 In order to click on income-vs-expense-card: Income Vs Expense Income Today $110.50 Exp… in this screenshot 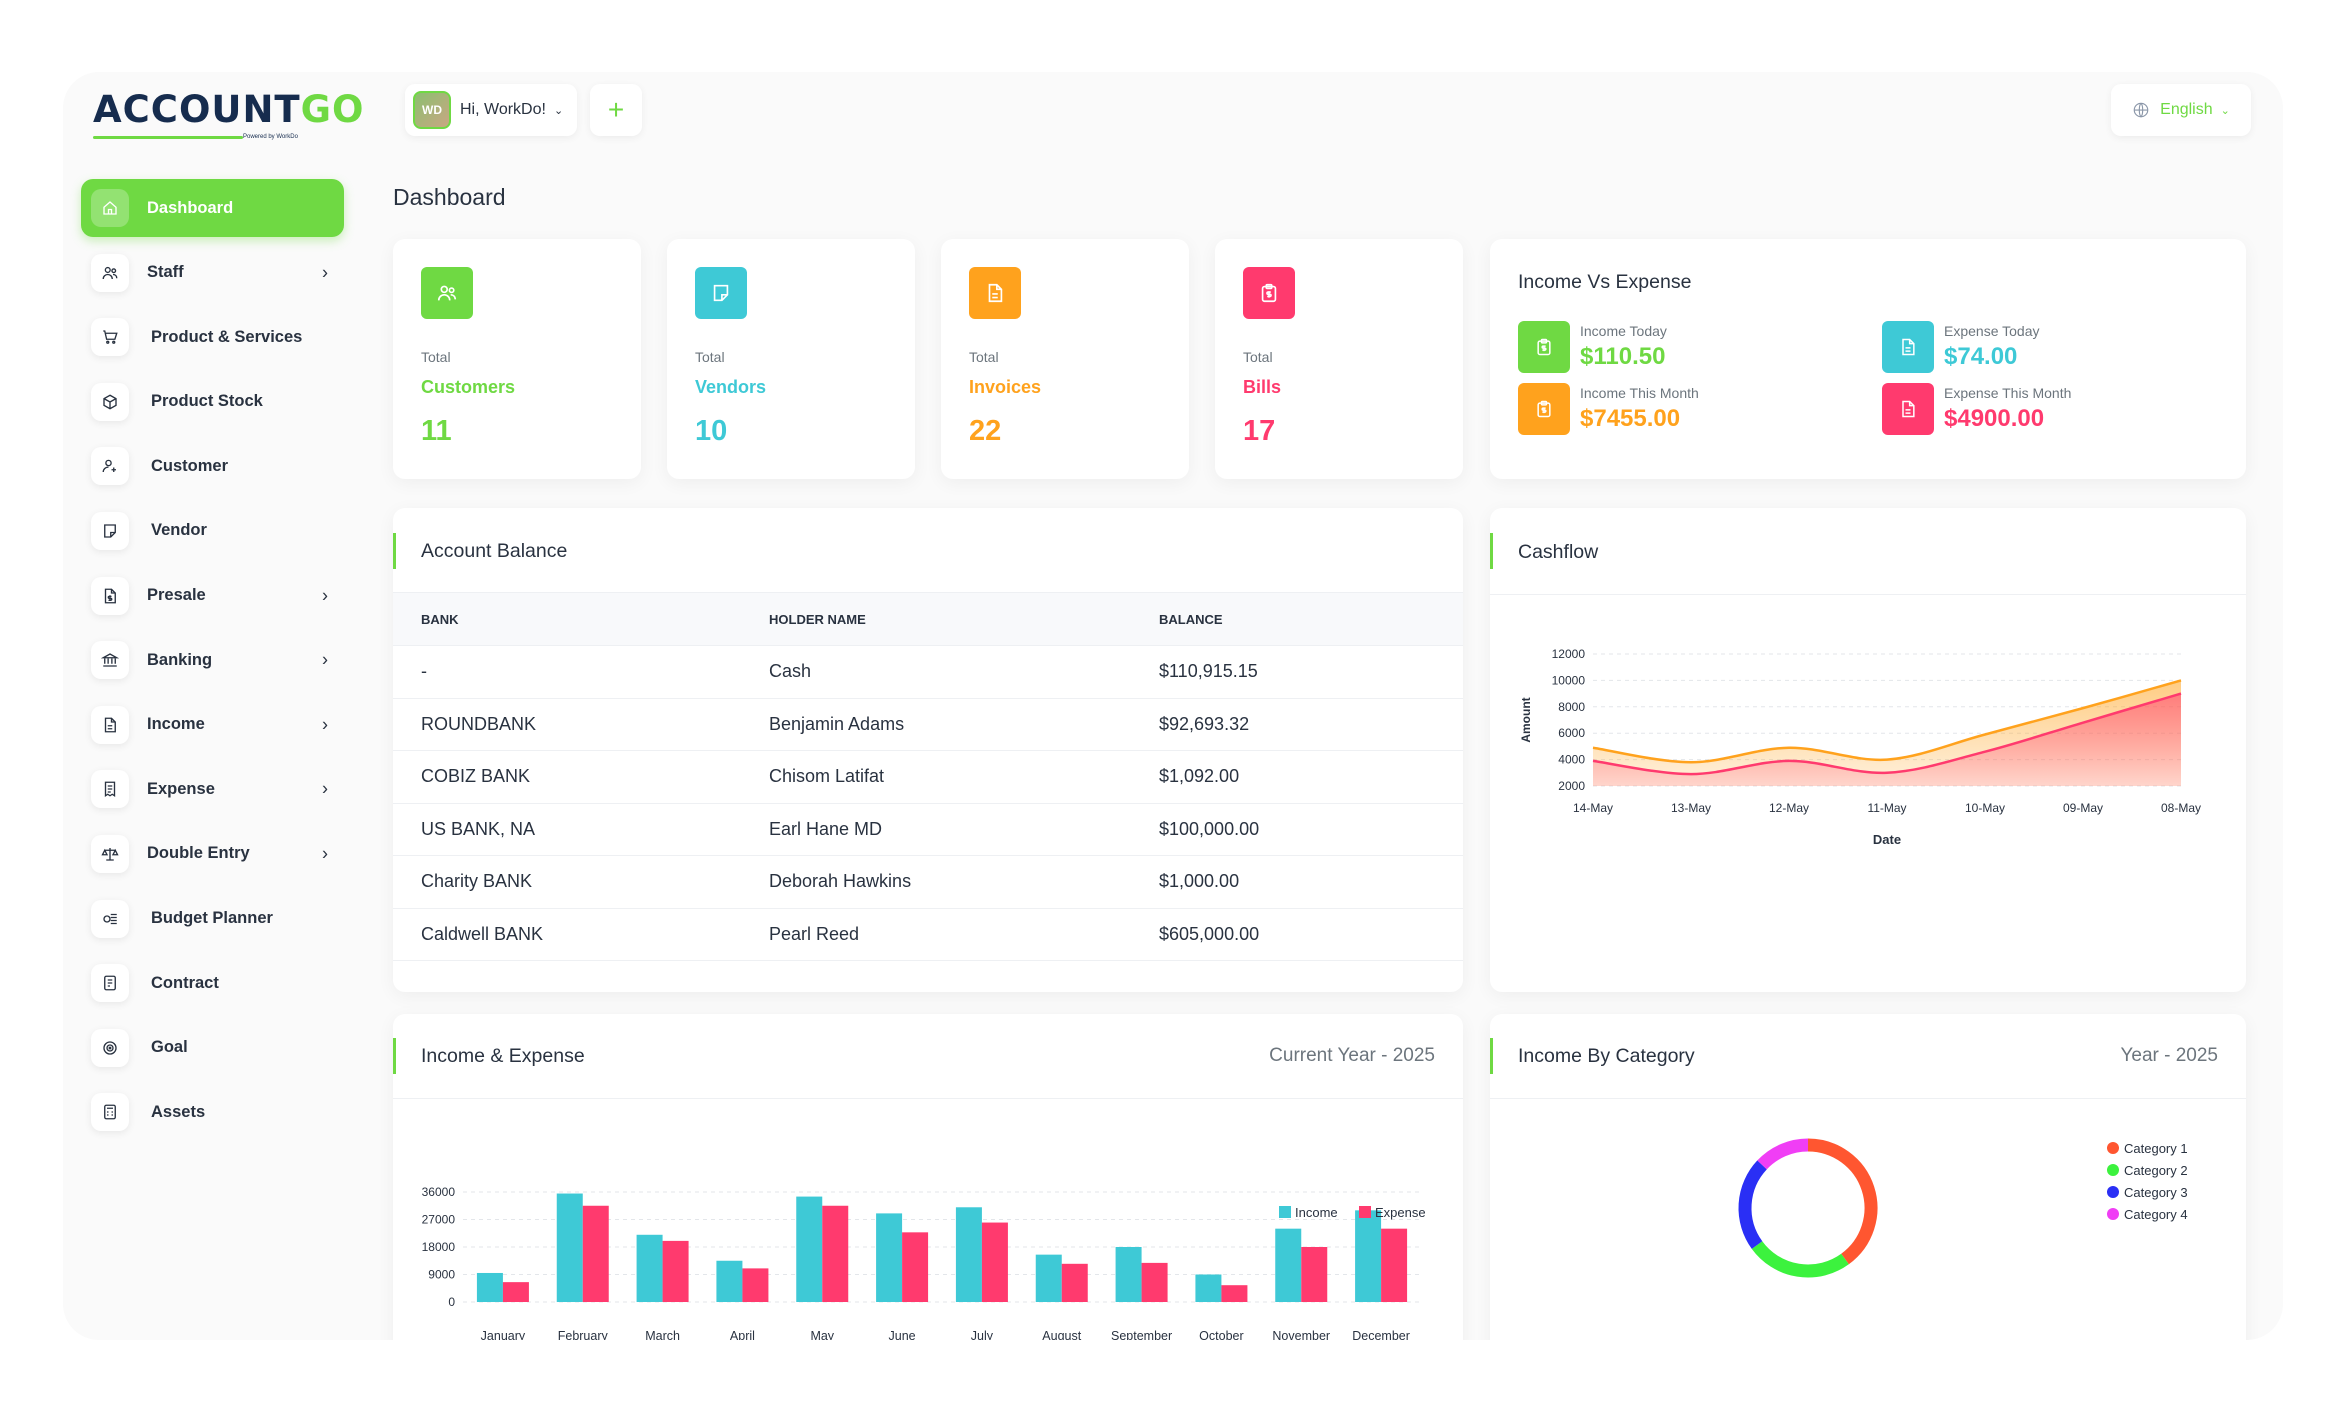, I will do `click(1868, 359)`.